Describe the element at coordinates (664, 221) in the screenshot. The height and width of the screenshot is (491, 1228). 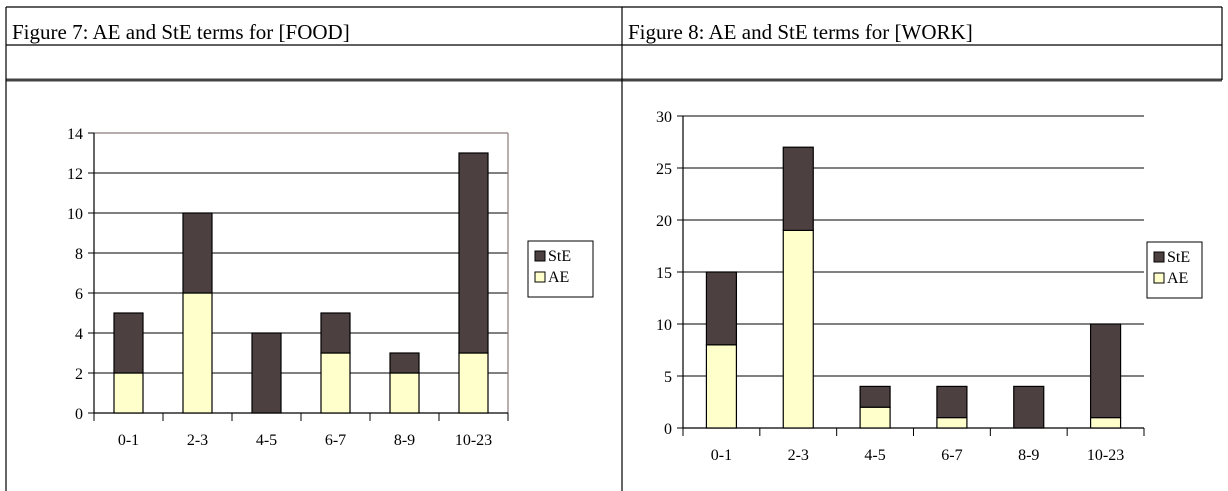
I see `y-tick-label: 20` at that location.